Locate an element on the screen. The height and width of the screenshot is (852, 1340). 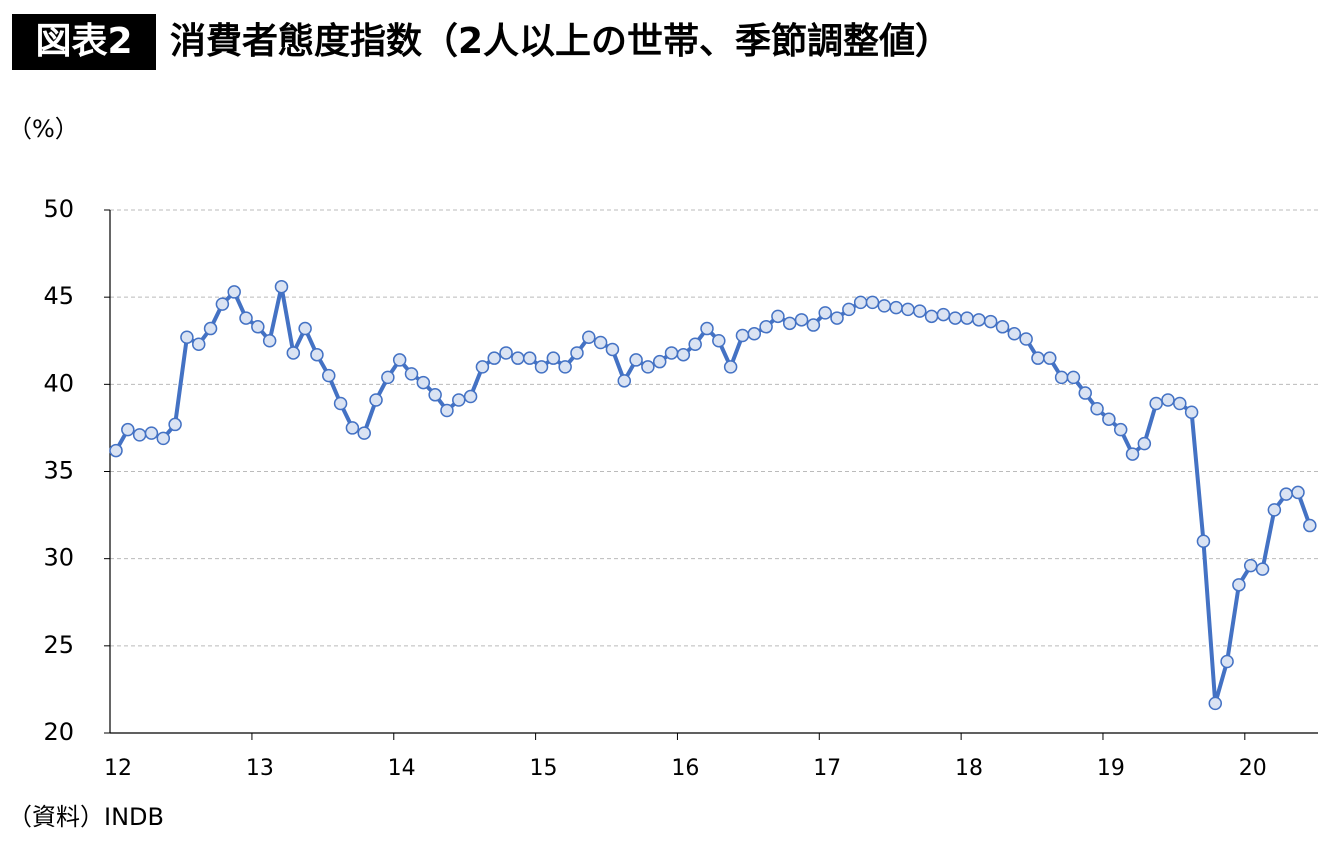
x-tick-label: 16 is located at coordinates (685, 768).